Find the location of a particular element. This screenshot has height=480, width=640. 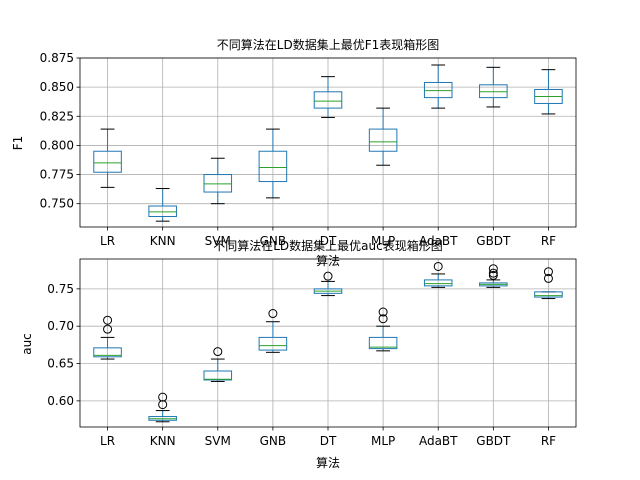

auc-chart-title: 不同算法在LD数据集上最优auc表现箱形图 is located at coordinates (327, 245).